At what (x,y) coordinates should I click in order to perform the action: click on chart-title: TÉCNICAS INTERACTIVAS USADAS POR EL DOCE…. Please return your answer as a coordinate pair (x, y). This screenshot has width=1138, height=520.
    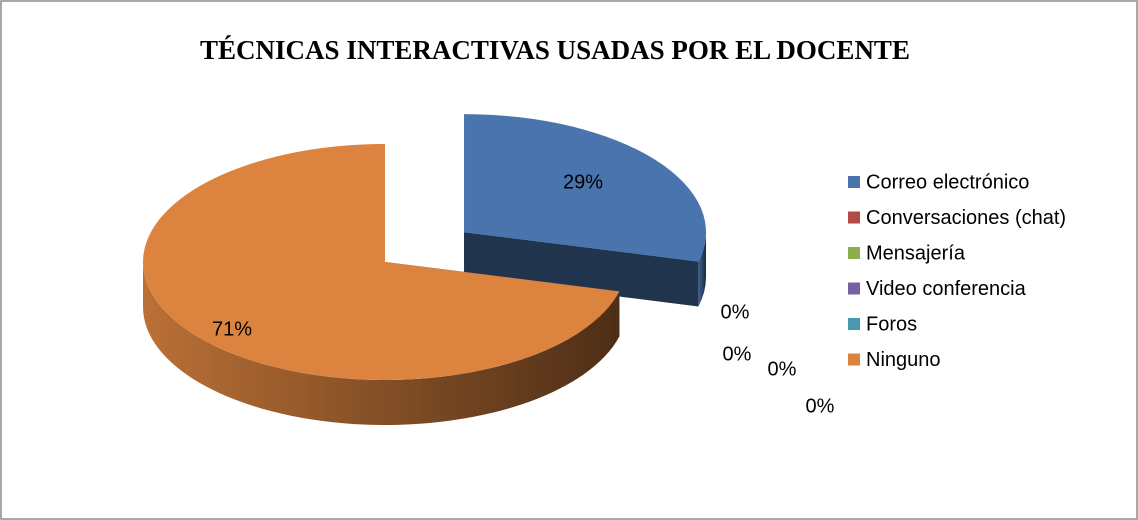
    Looking at the image, I should click on (555, 50).